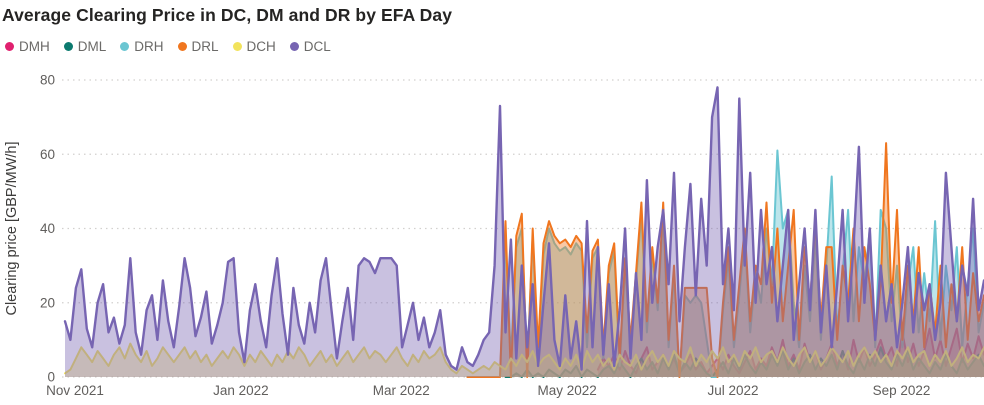  I want to click on series-line-DCH, so click(524, 358).